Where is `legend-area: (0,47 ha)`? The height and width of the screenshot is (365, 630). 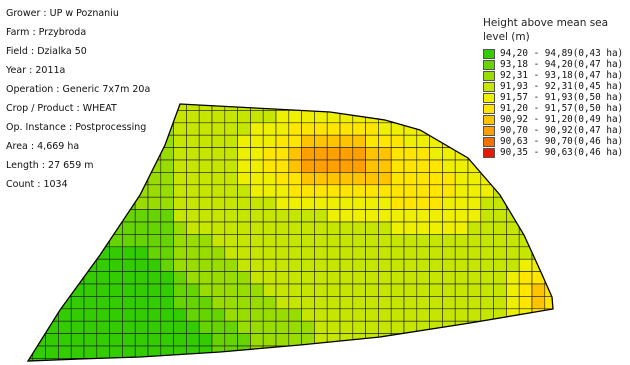 legend-area: (0,47 ha) is located at coordinates (598, 75).